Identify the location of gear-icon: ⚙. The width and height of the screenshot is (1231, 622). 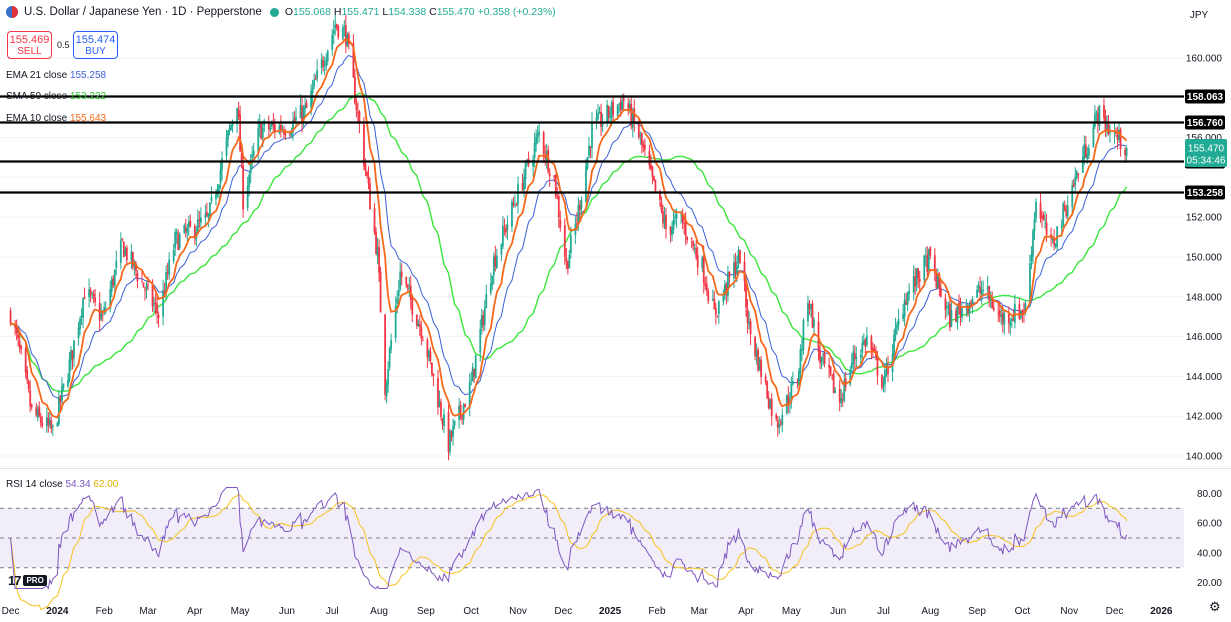
(1215, 606).